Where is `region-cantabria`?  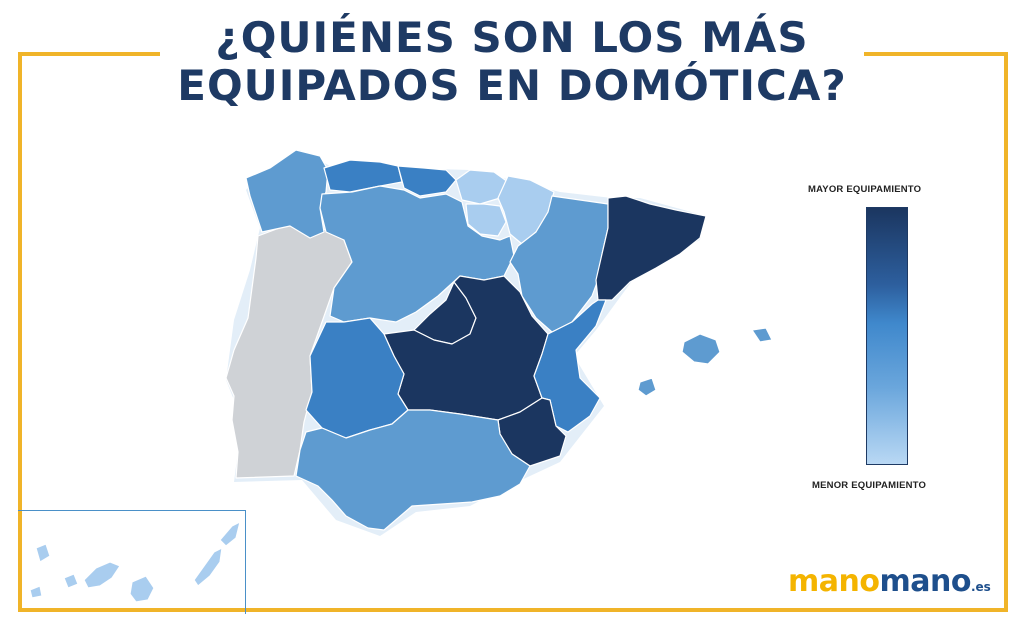 region-cantabria is located at coordinates (427, 181).